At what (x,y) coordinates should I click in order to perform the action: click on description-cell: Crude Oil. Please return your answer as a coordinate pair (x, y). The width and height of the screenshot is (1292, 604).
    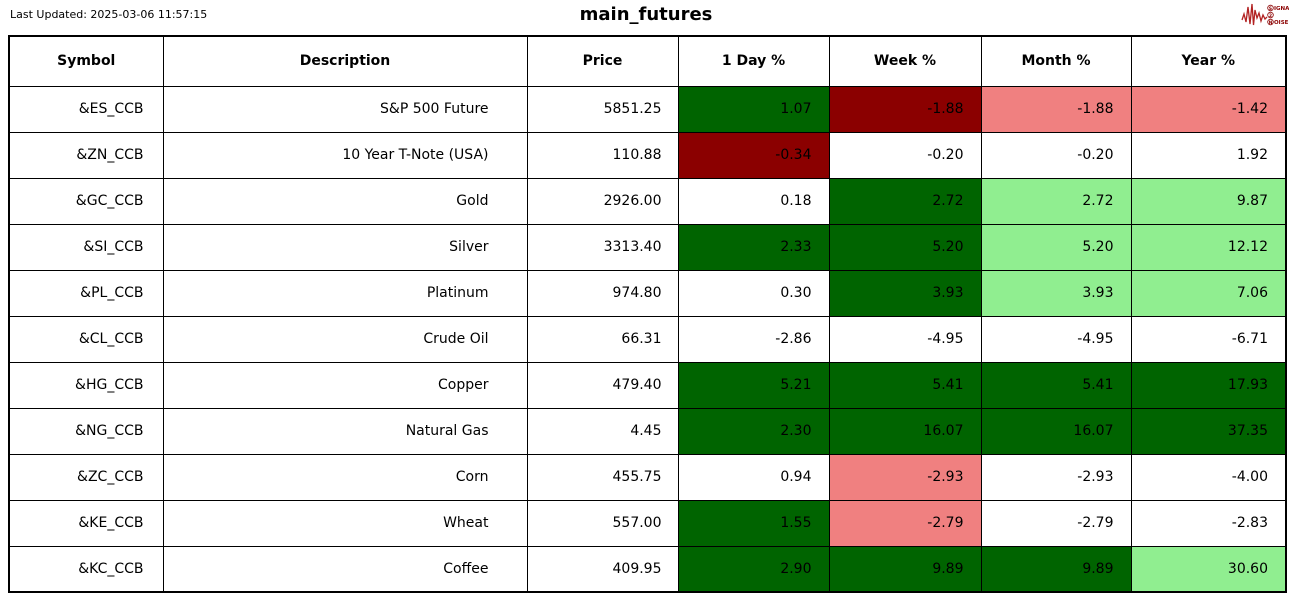
    Looking at the image, I should click on (345, 339).